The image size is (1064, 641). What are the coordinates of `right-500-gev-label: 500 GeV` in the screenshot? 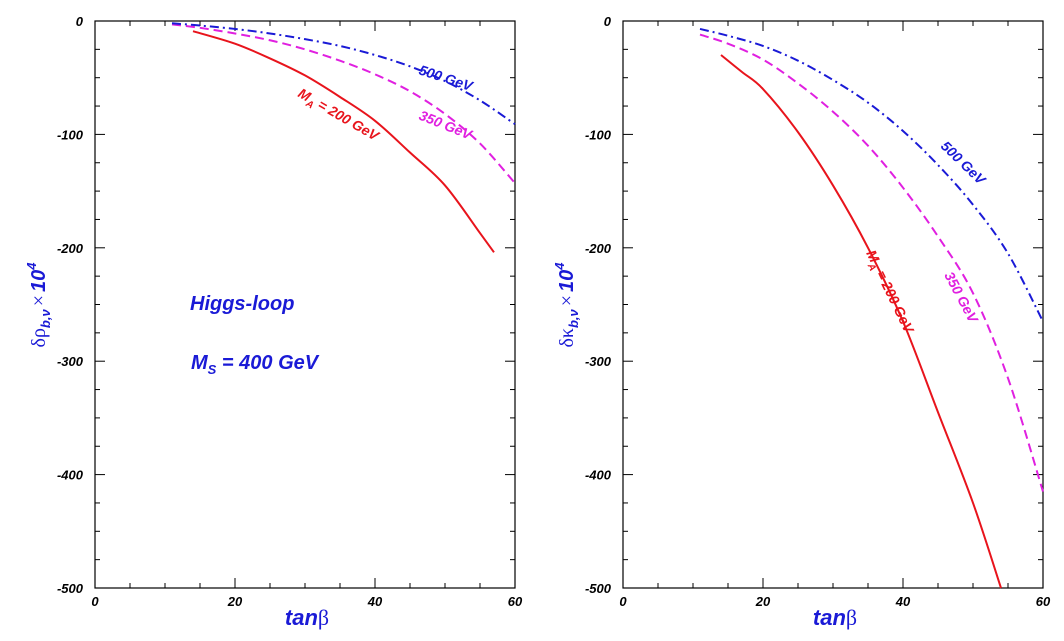 It's located at (964, 163).